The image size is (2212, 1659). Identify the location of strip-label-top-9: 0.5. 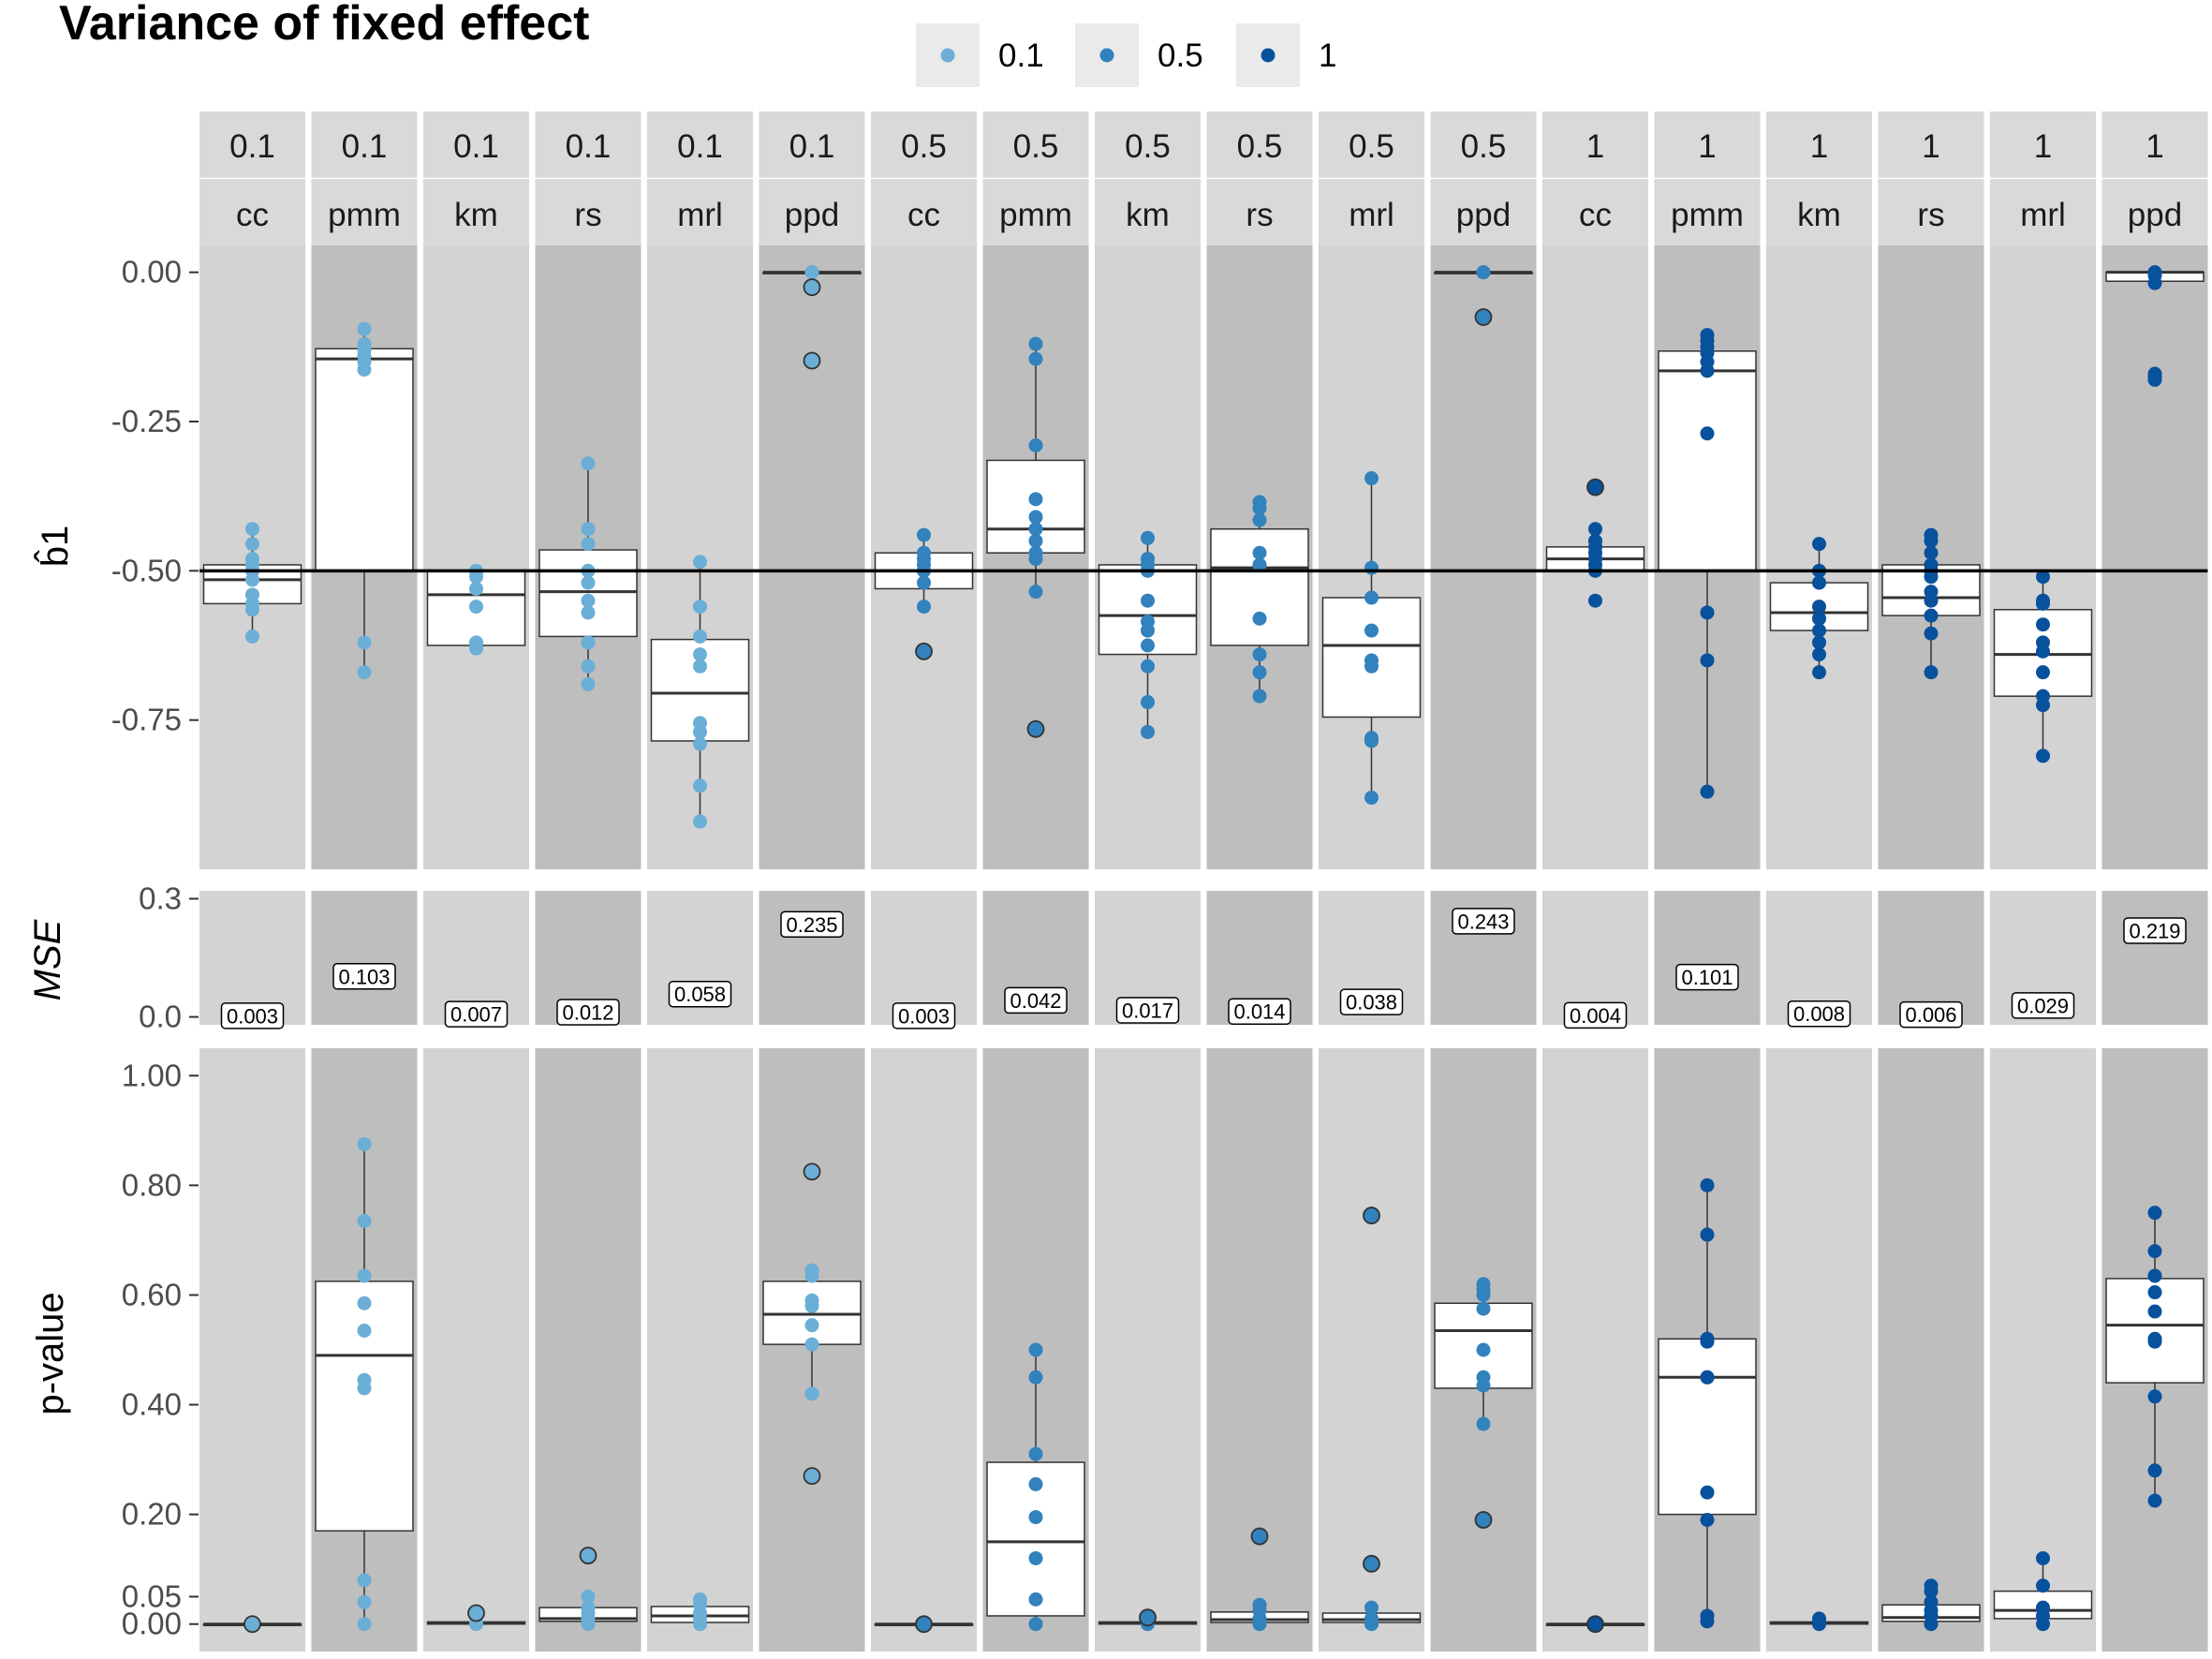
(1260, 147).